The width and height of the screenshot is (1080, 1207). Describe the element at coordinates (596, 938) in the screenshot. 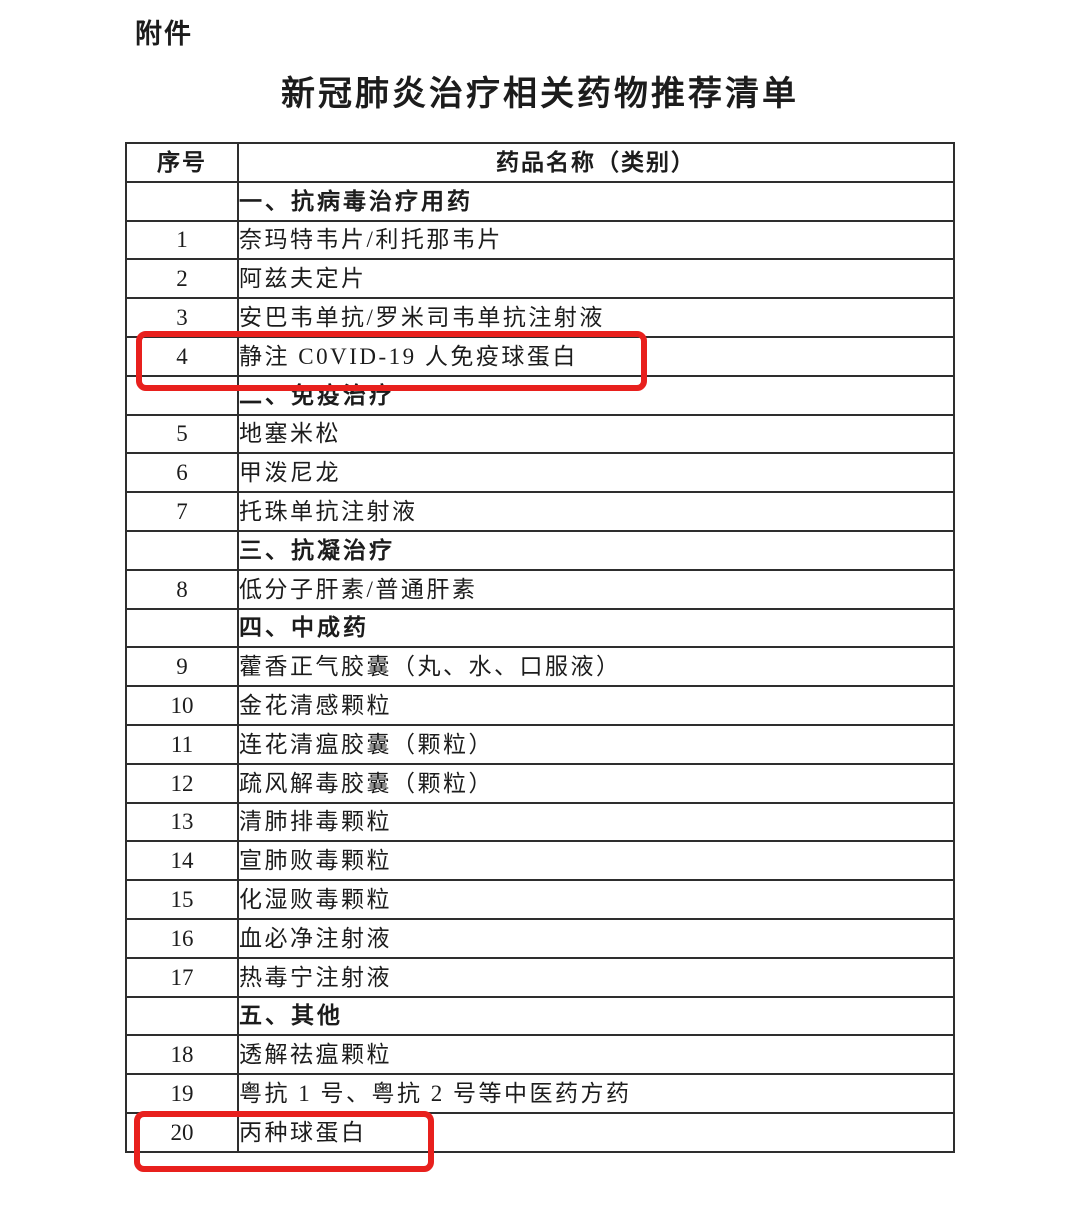

I see `drug-name: 血必净注射液` at that location.